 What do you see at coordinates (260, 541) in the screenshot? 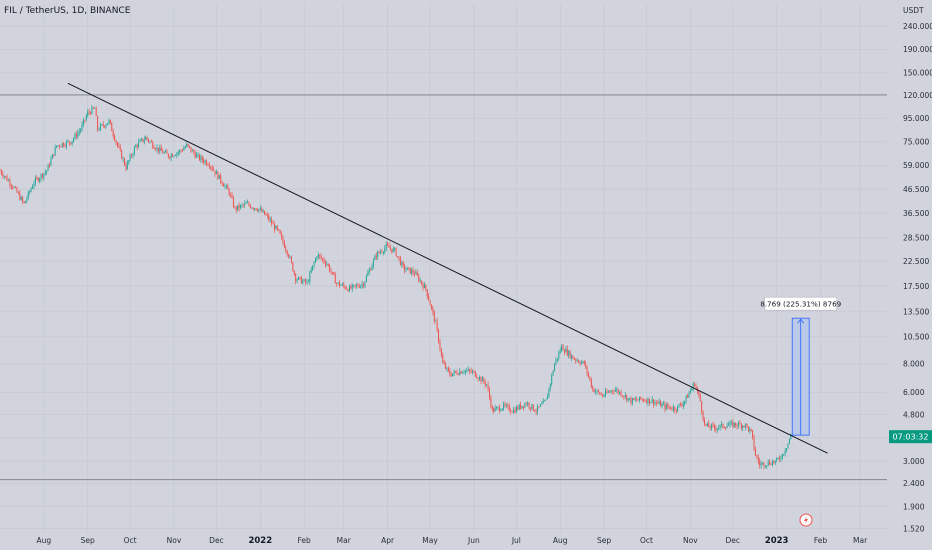
I see `x-tick-label: 2022` at bounding box center [260, 541].